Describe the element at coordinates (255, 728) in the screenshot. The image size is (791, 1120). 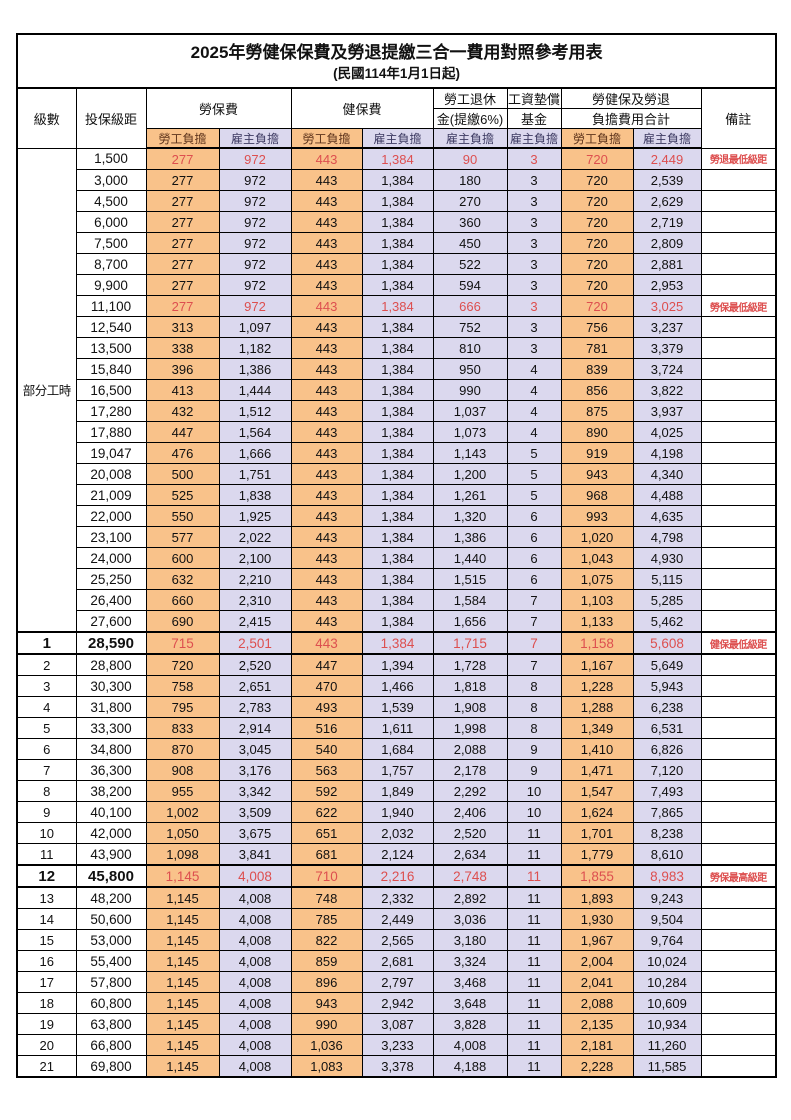
I see `cell-labor-employer: 2,914` at that location.